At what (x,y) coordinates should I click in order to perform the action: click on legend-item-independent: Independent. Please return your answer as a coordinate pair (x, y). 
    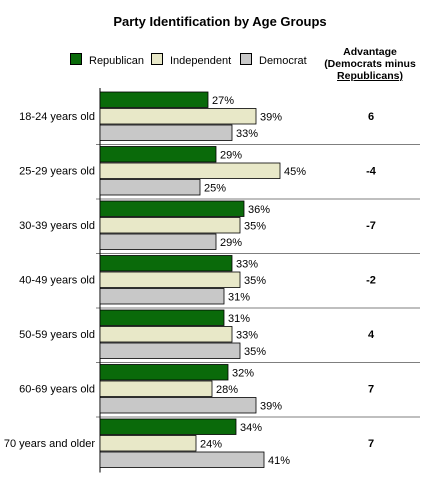
    Looking at the image, I should click on (191, 60).